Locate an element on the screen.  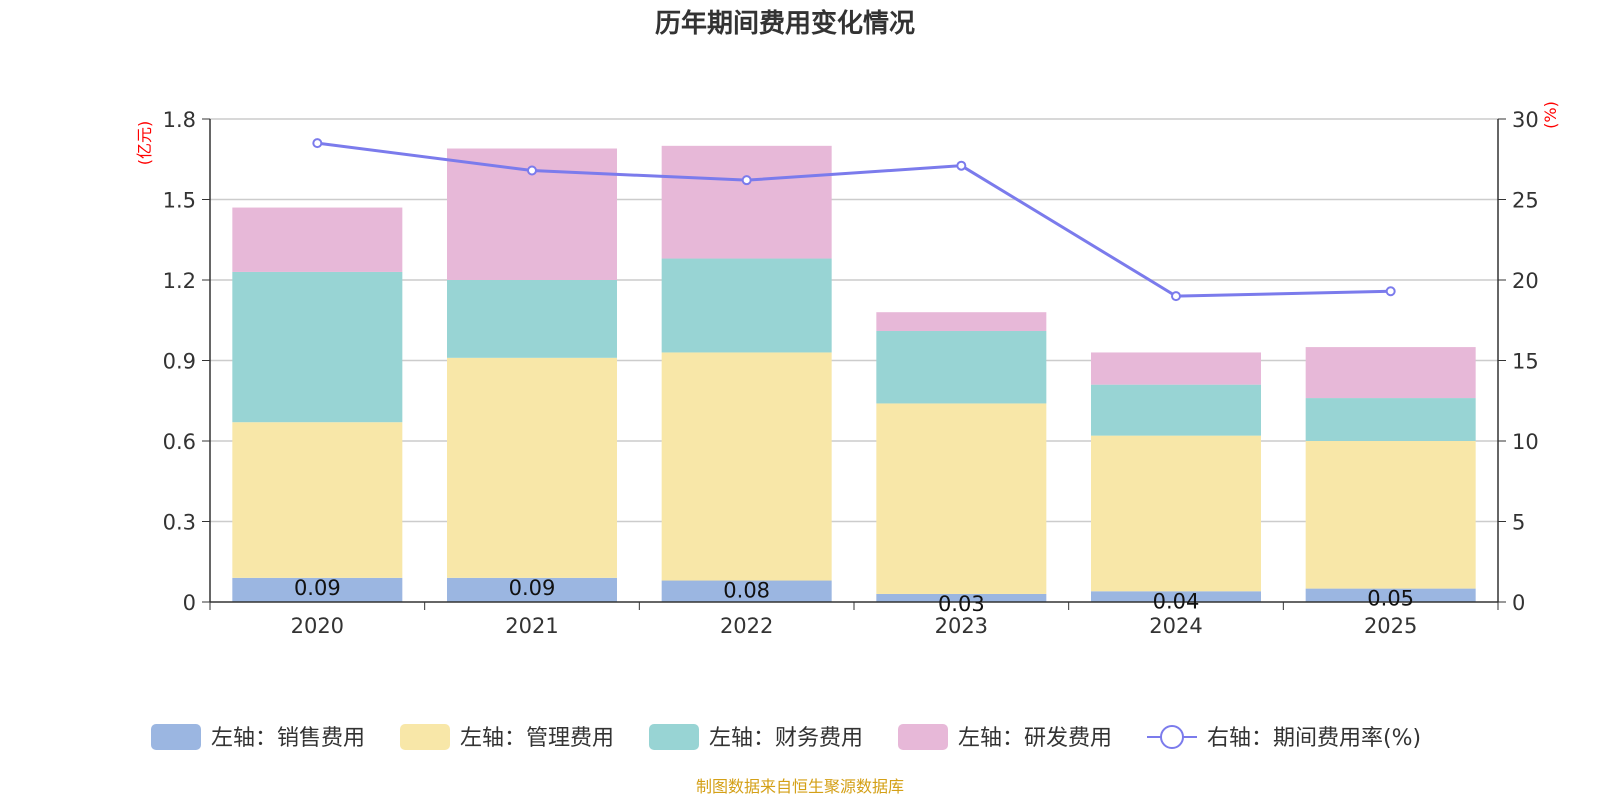
bar-data-label: 0.08 is located at coordinates (746, 591).